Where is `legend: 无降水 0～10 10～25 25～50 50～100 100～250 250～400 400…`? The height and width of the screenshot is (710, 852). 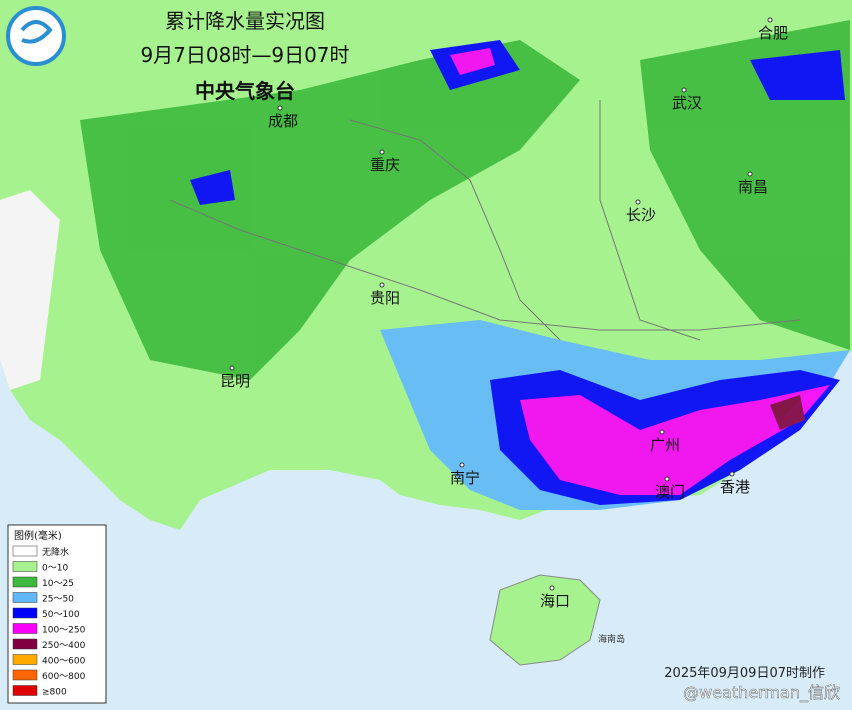 legend: 无降水 0～10 10～25 25～50 50～100 100～250 250～400 400… is located at coordinates (49, 621).